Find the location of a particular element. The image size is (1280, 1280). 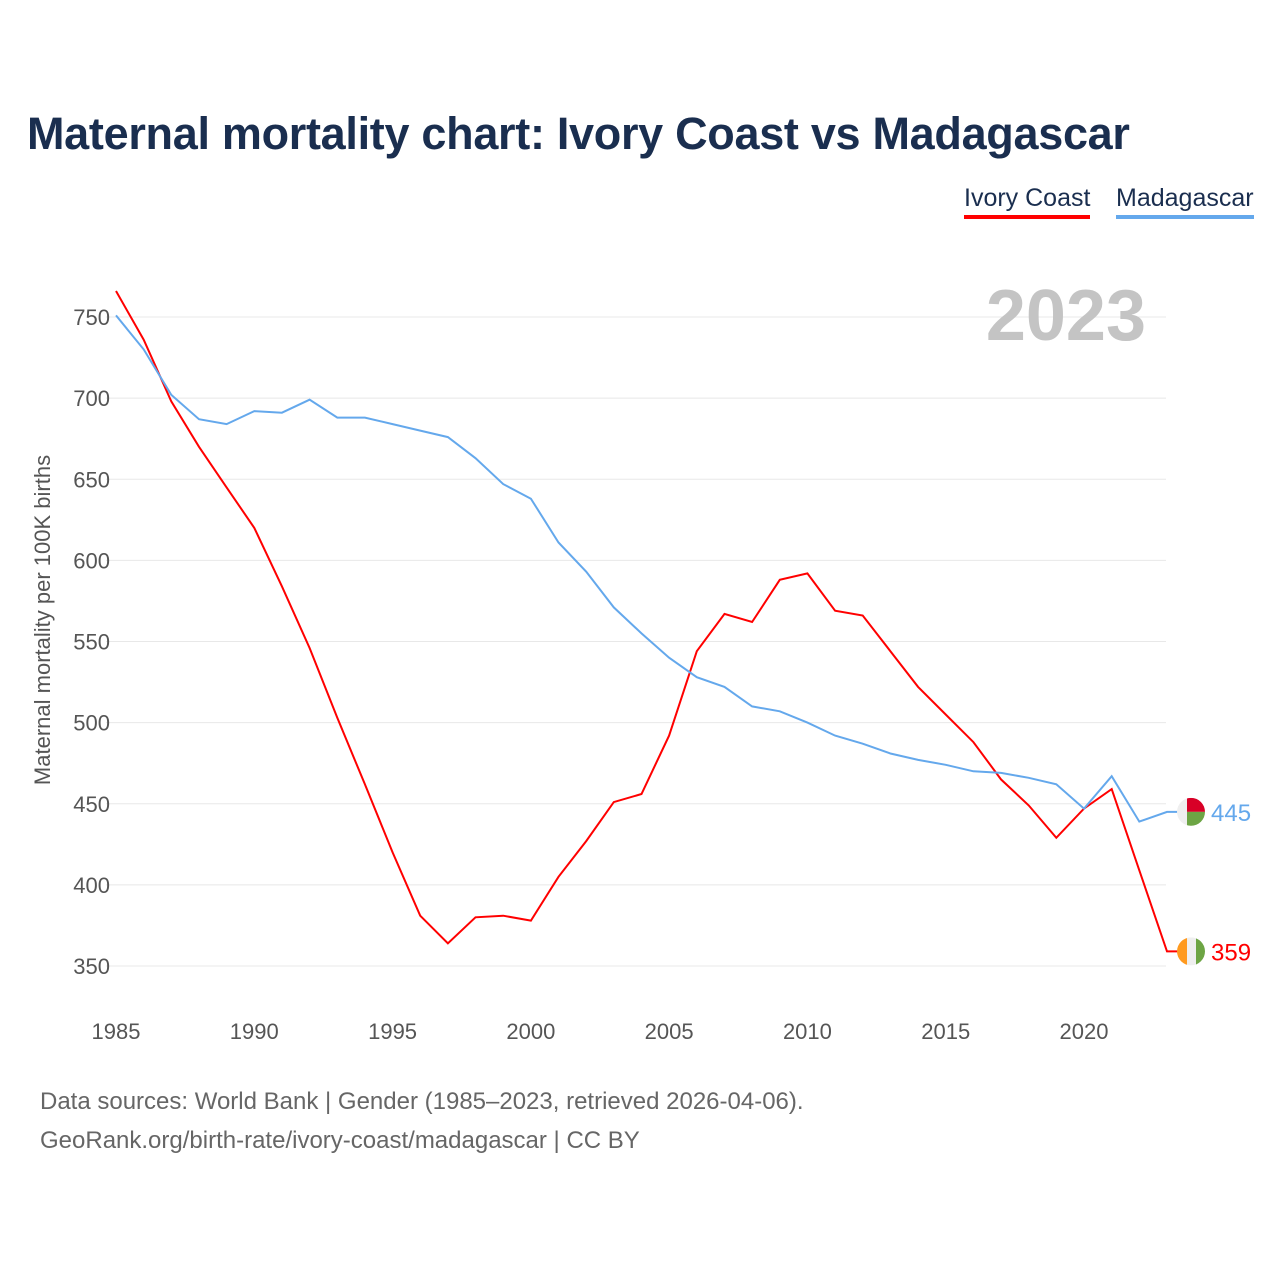

y-tick-label: 450 is located at coordinates (91, 804).